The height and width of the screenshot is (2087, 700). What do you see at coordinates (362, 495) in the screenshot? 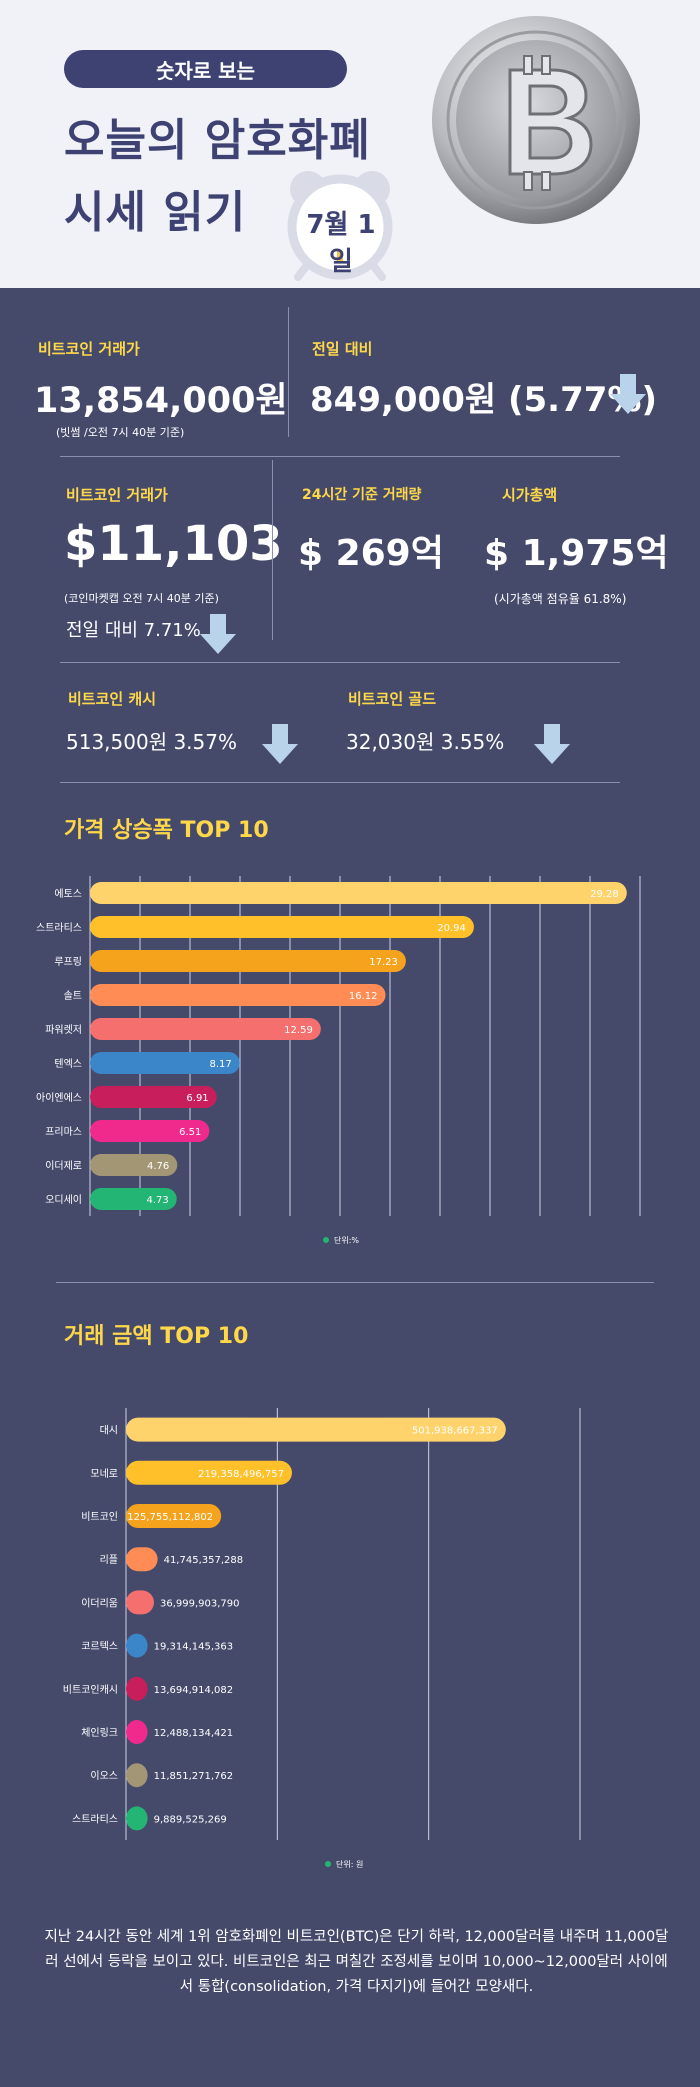
I see `volume-label: 24시간 기준 거래량` at bounding box center [362, 495].